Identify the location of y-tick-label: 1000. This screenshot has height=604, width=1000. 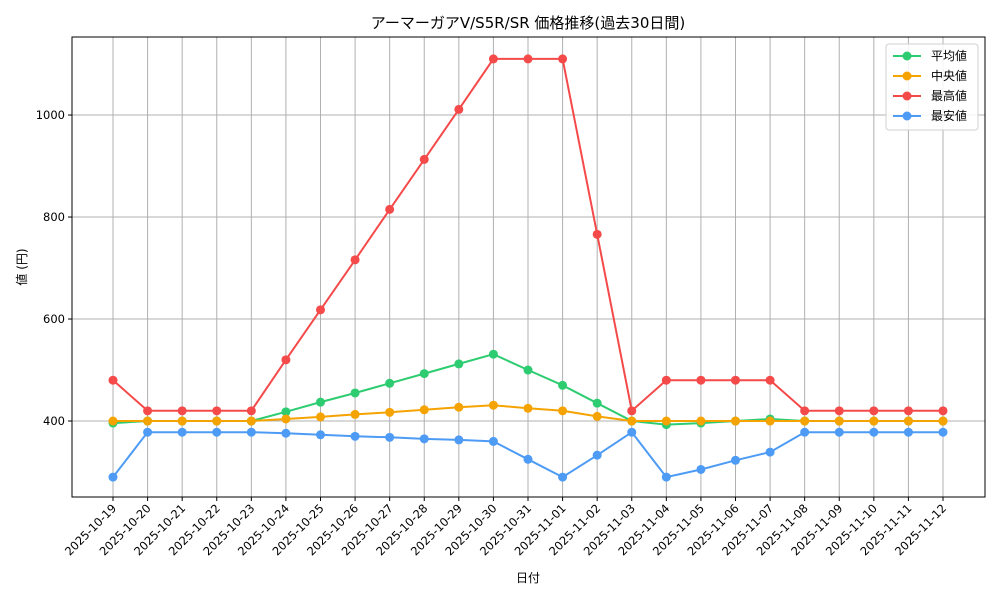
(50, 115).